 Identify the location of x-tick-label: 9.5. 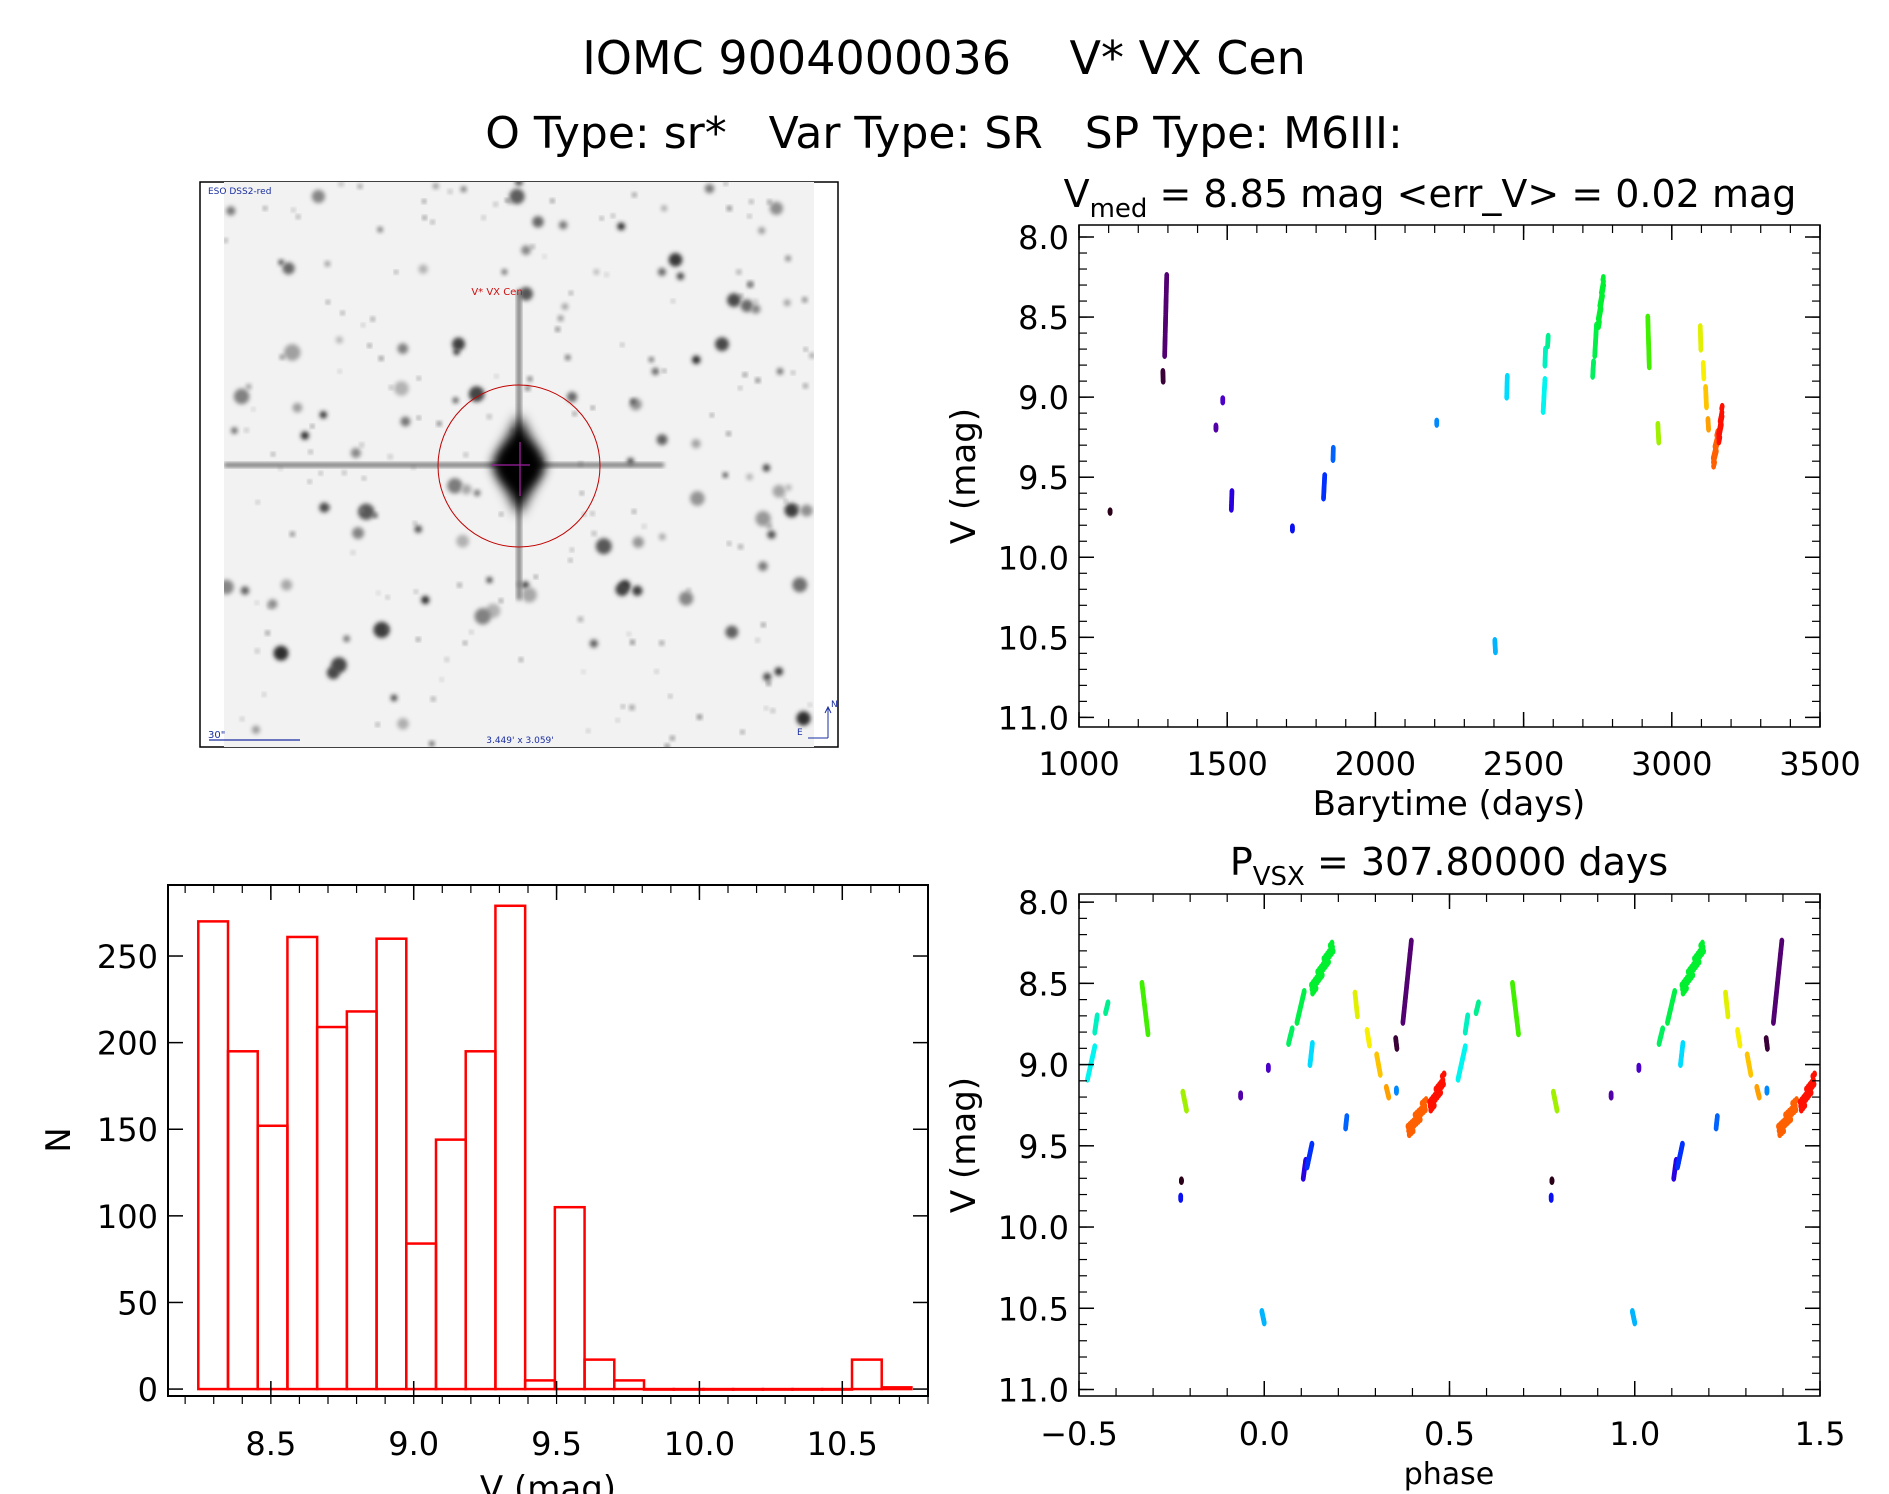
(556, 1444).